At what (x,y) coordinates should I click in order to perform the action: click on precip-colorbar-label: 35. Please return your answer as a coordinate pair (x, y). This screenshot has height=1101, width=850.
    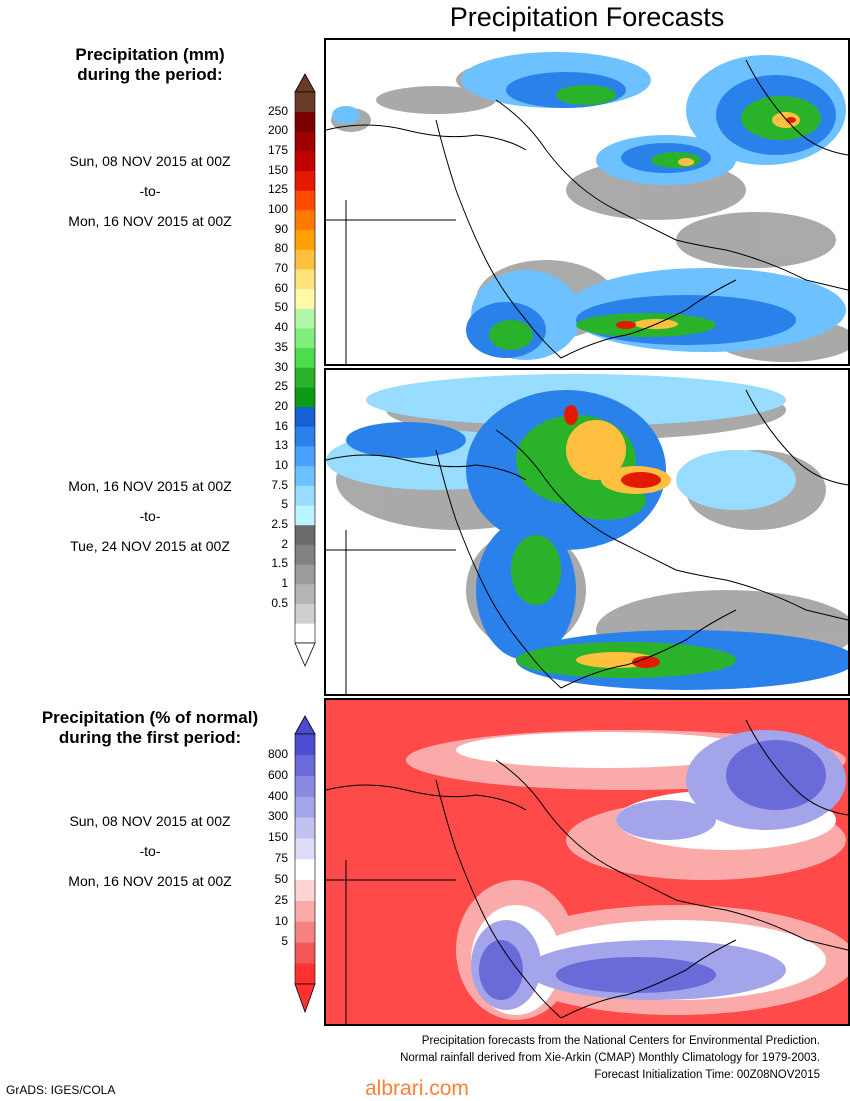
    Looking at the image, I should click on (281, 346).